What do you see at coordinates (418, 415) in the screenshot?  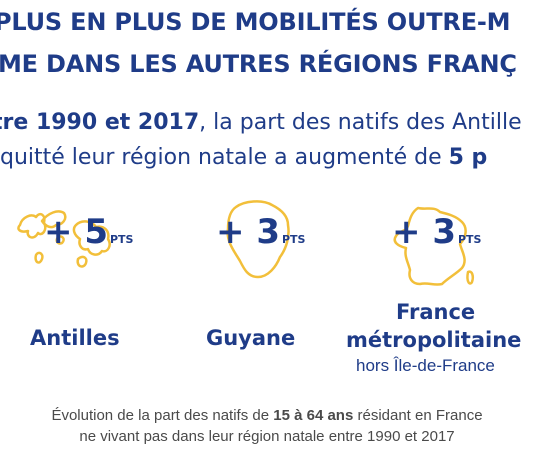 I see `footnote-text-2: résidant en France` at bounding box center [418, 415].